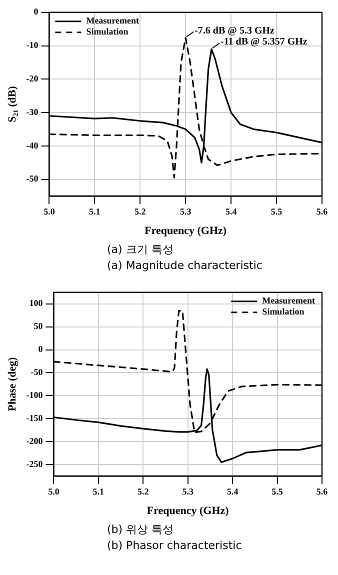 This screenshot has width=338, height=575. I want to click on text: (b) Phasor characteristic, so click(175, 546).